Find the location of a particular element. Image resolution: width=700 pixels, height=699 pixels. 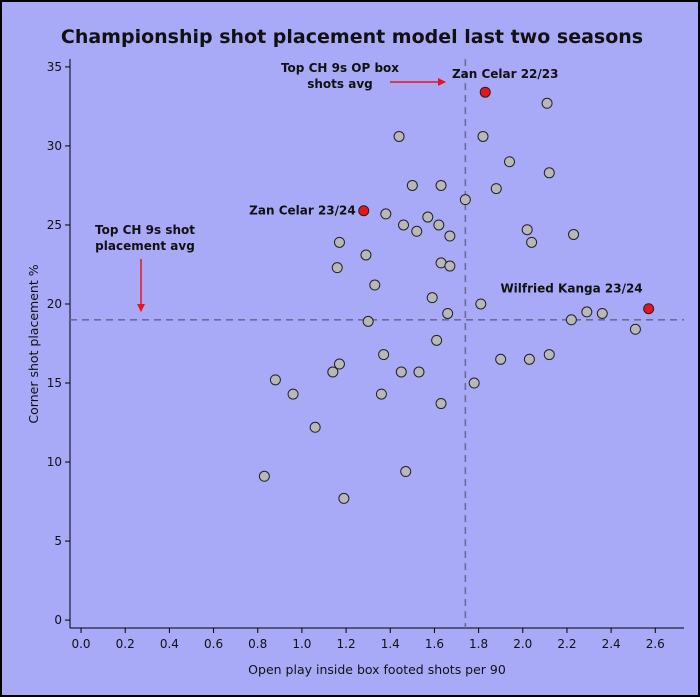

point-label: Wilfried Kanga 23/24 is located at coordinates (571, 289).